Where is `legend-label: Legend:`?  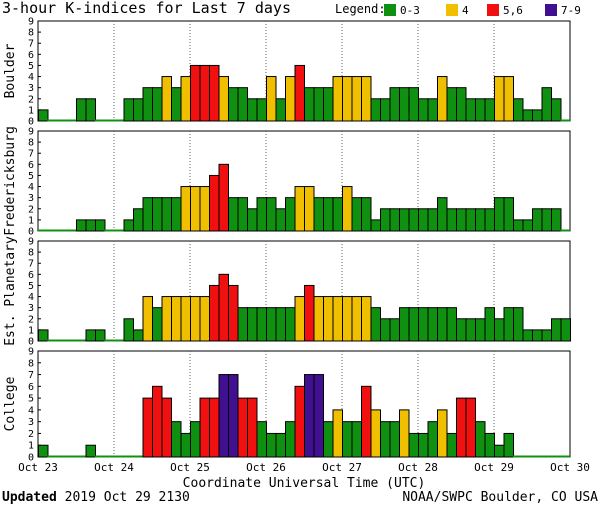
legend-label: Legend: is located at coordinates (360, 9).